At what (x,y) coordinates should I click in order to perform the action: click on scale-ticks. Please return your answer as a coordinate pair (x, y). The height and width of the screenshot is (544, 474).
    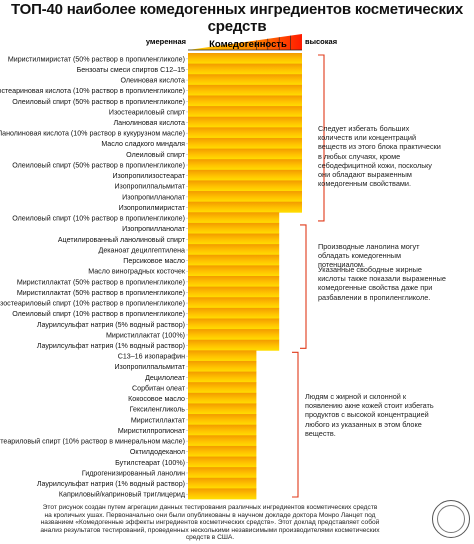
    Looking at the image, I should click on (245, 43).